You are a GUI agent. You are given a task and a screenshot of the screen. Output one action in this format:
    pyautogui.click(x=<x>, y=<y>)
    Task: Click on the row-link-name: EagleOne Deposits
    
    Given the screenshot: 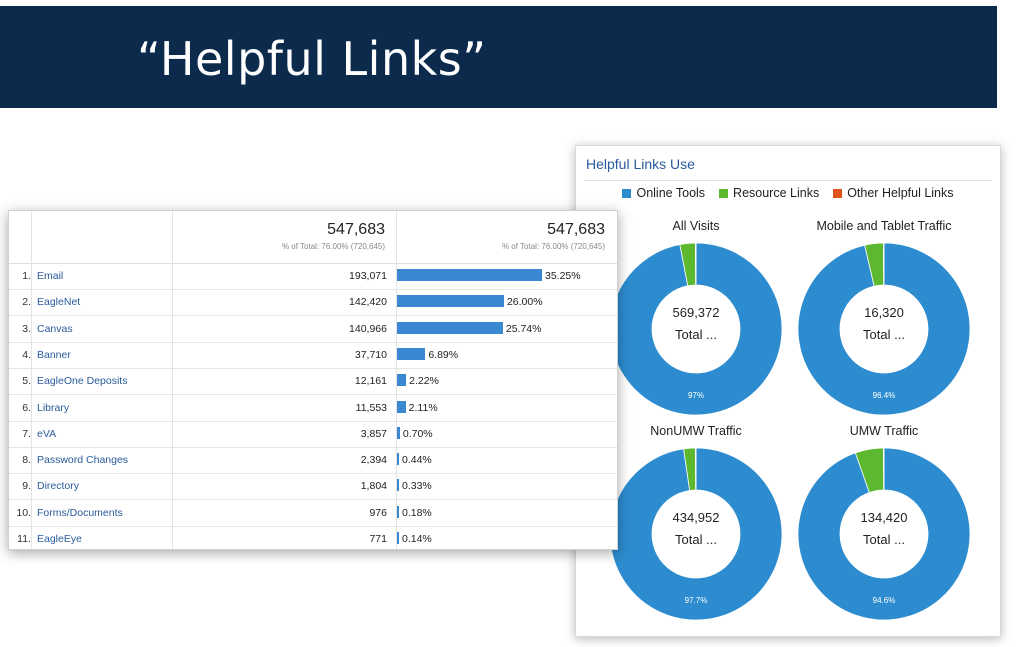 What is the action you would take?
    pyautogui.click(x=82, y=381)
    